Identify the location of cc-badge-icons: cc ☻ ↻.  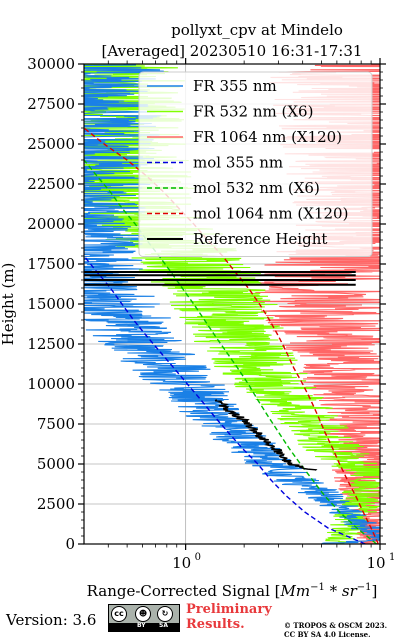
(144, 614).